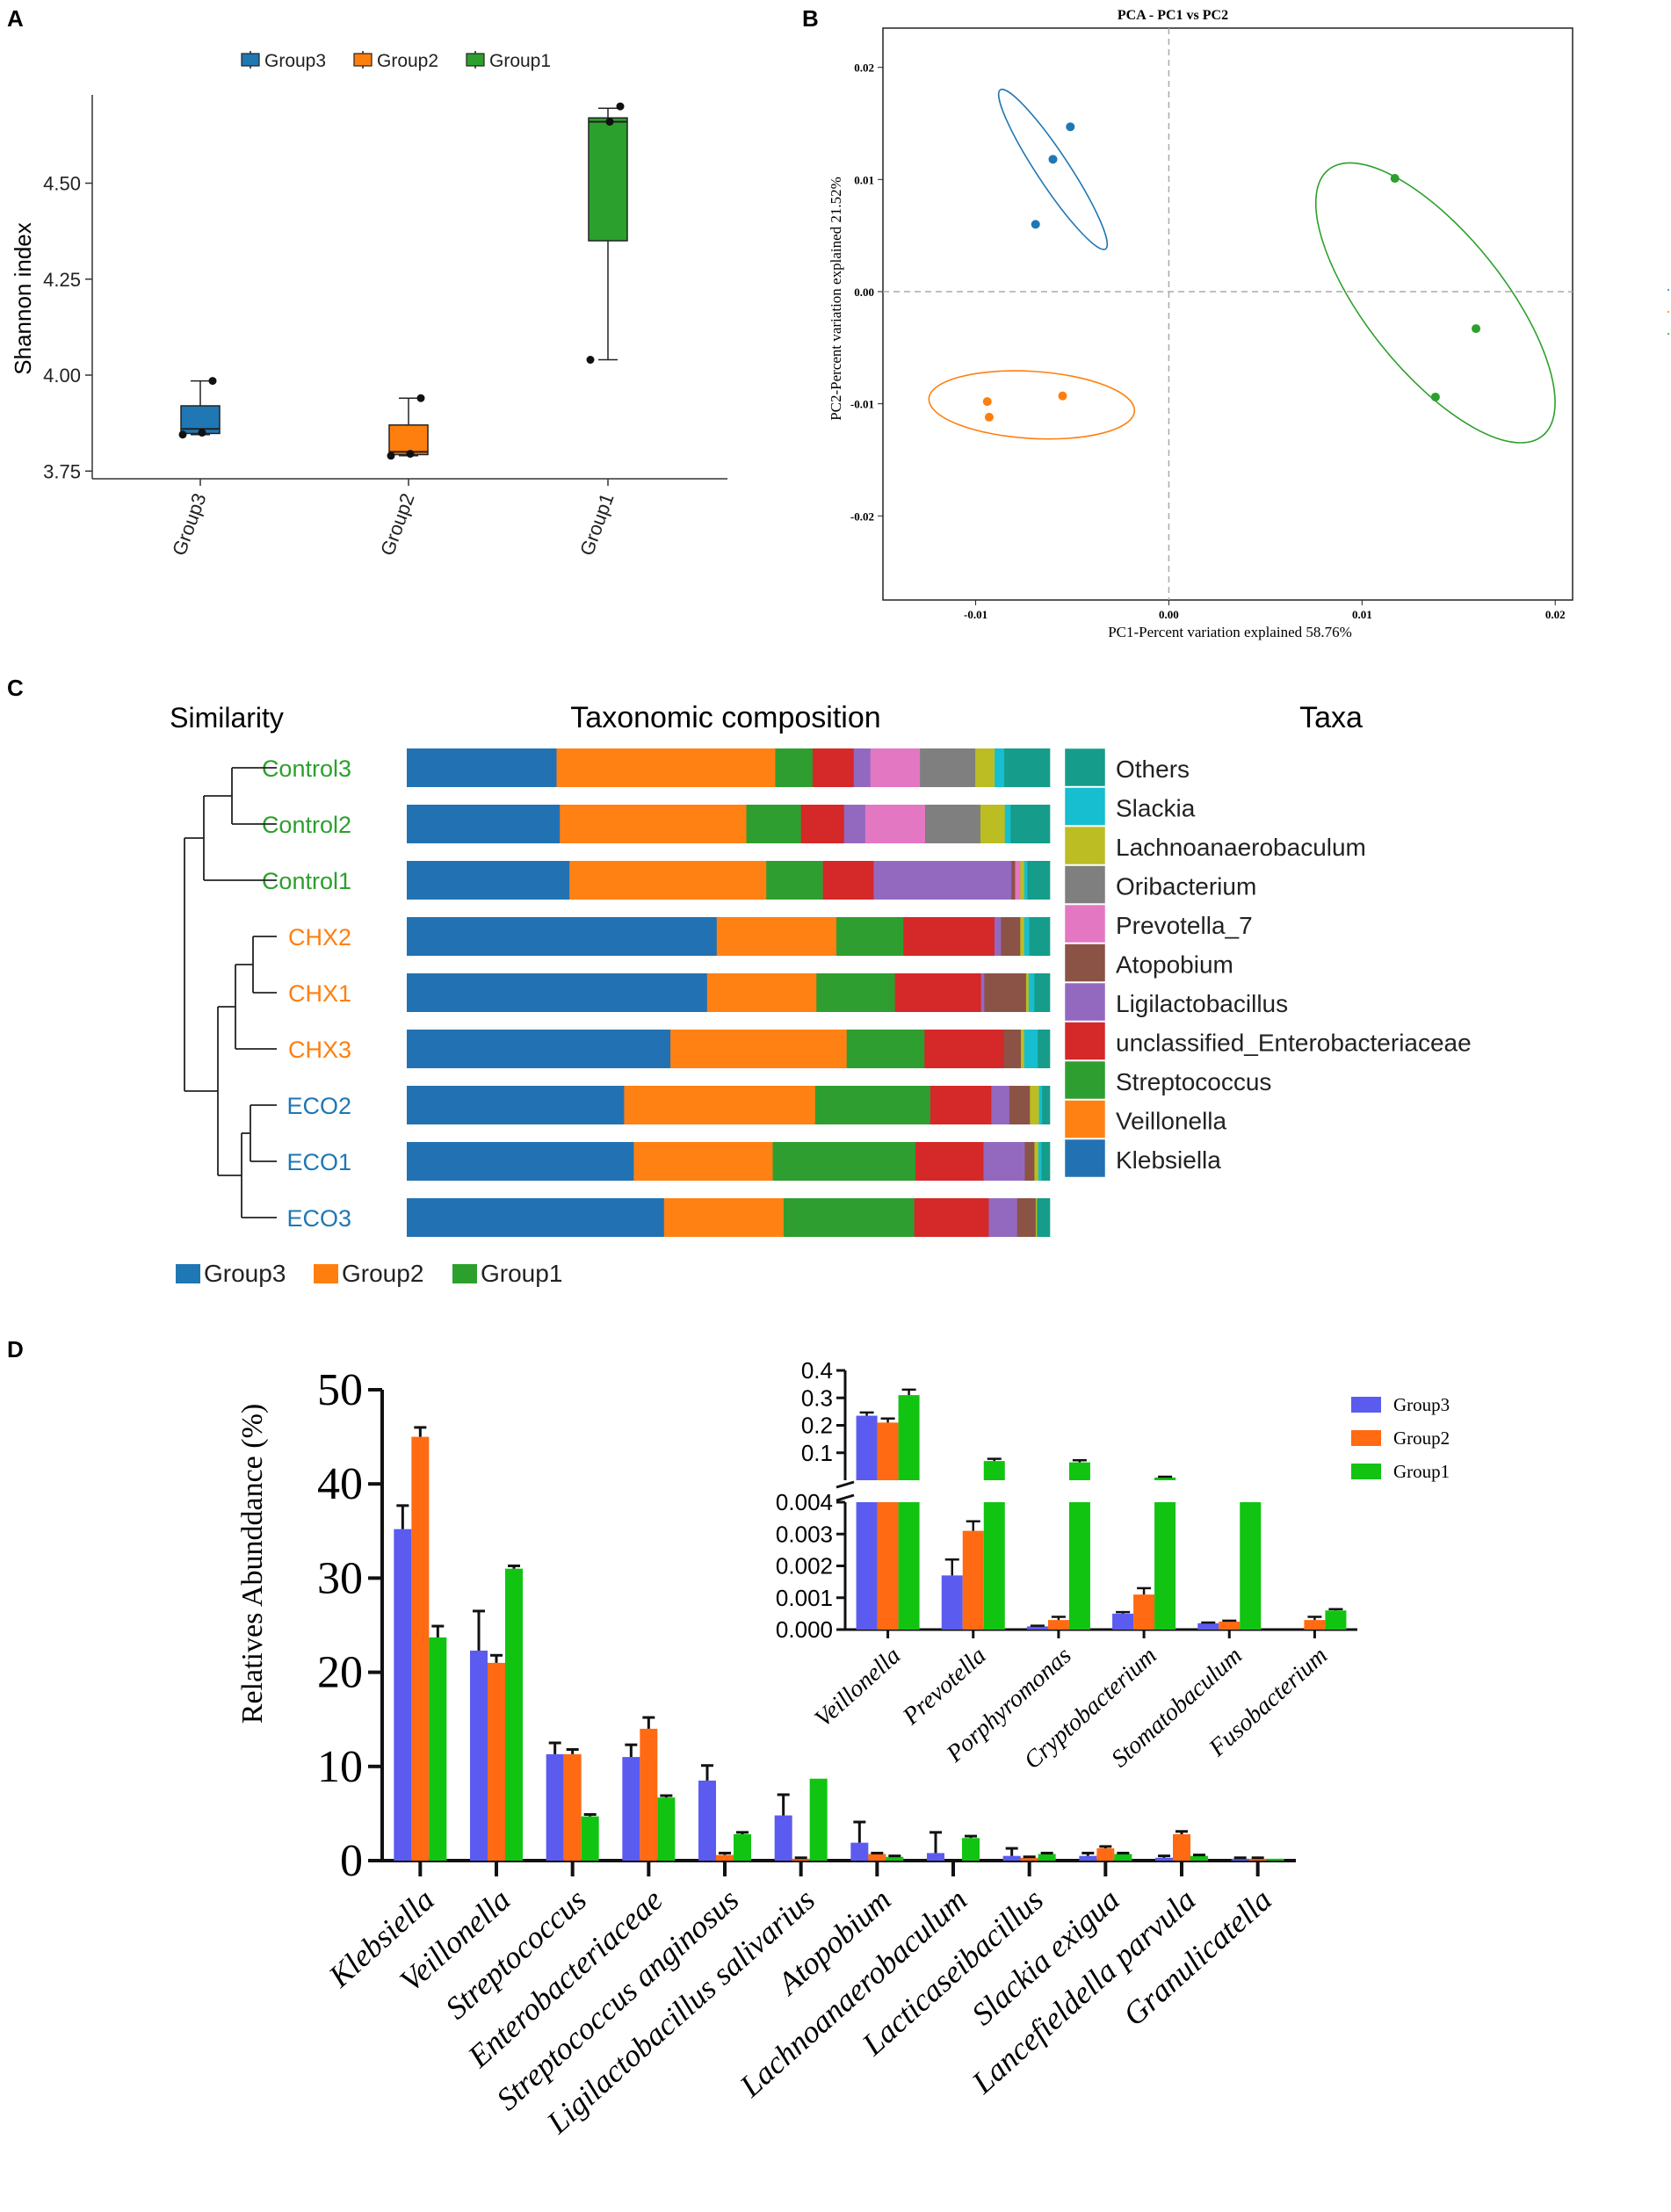  What do you see at coordinates (520, 61) in the screenshot?
I see `legend-label: Group1` at bounding box center [520, 61].